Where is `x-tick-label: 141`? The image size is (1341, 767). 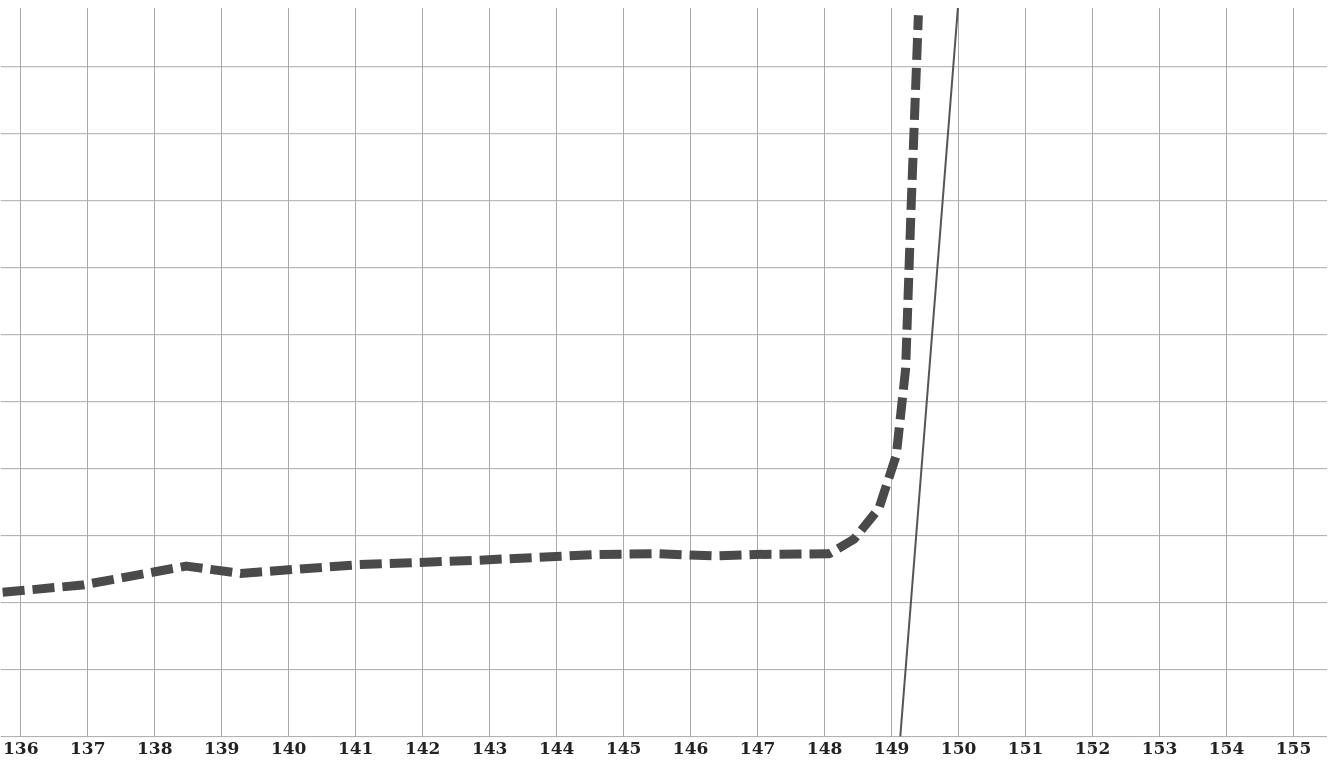
x-tick-label: 141 is located at coordinates (355, 748).